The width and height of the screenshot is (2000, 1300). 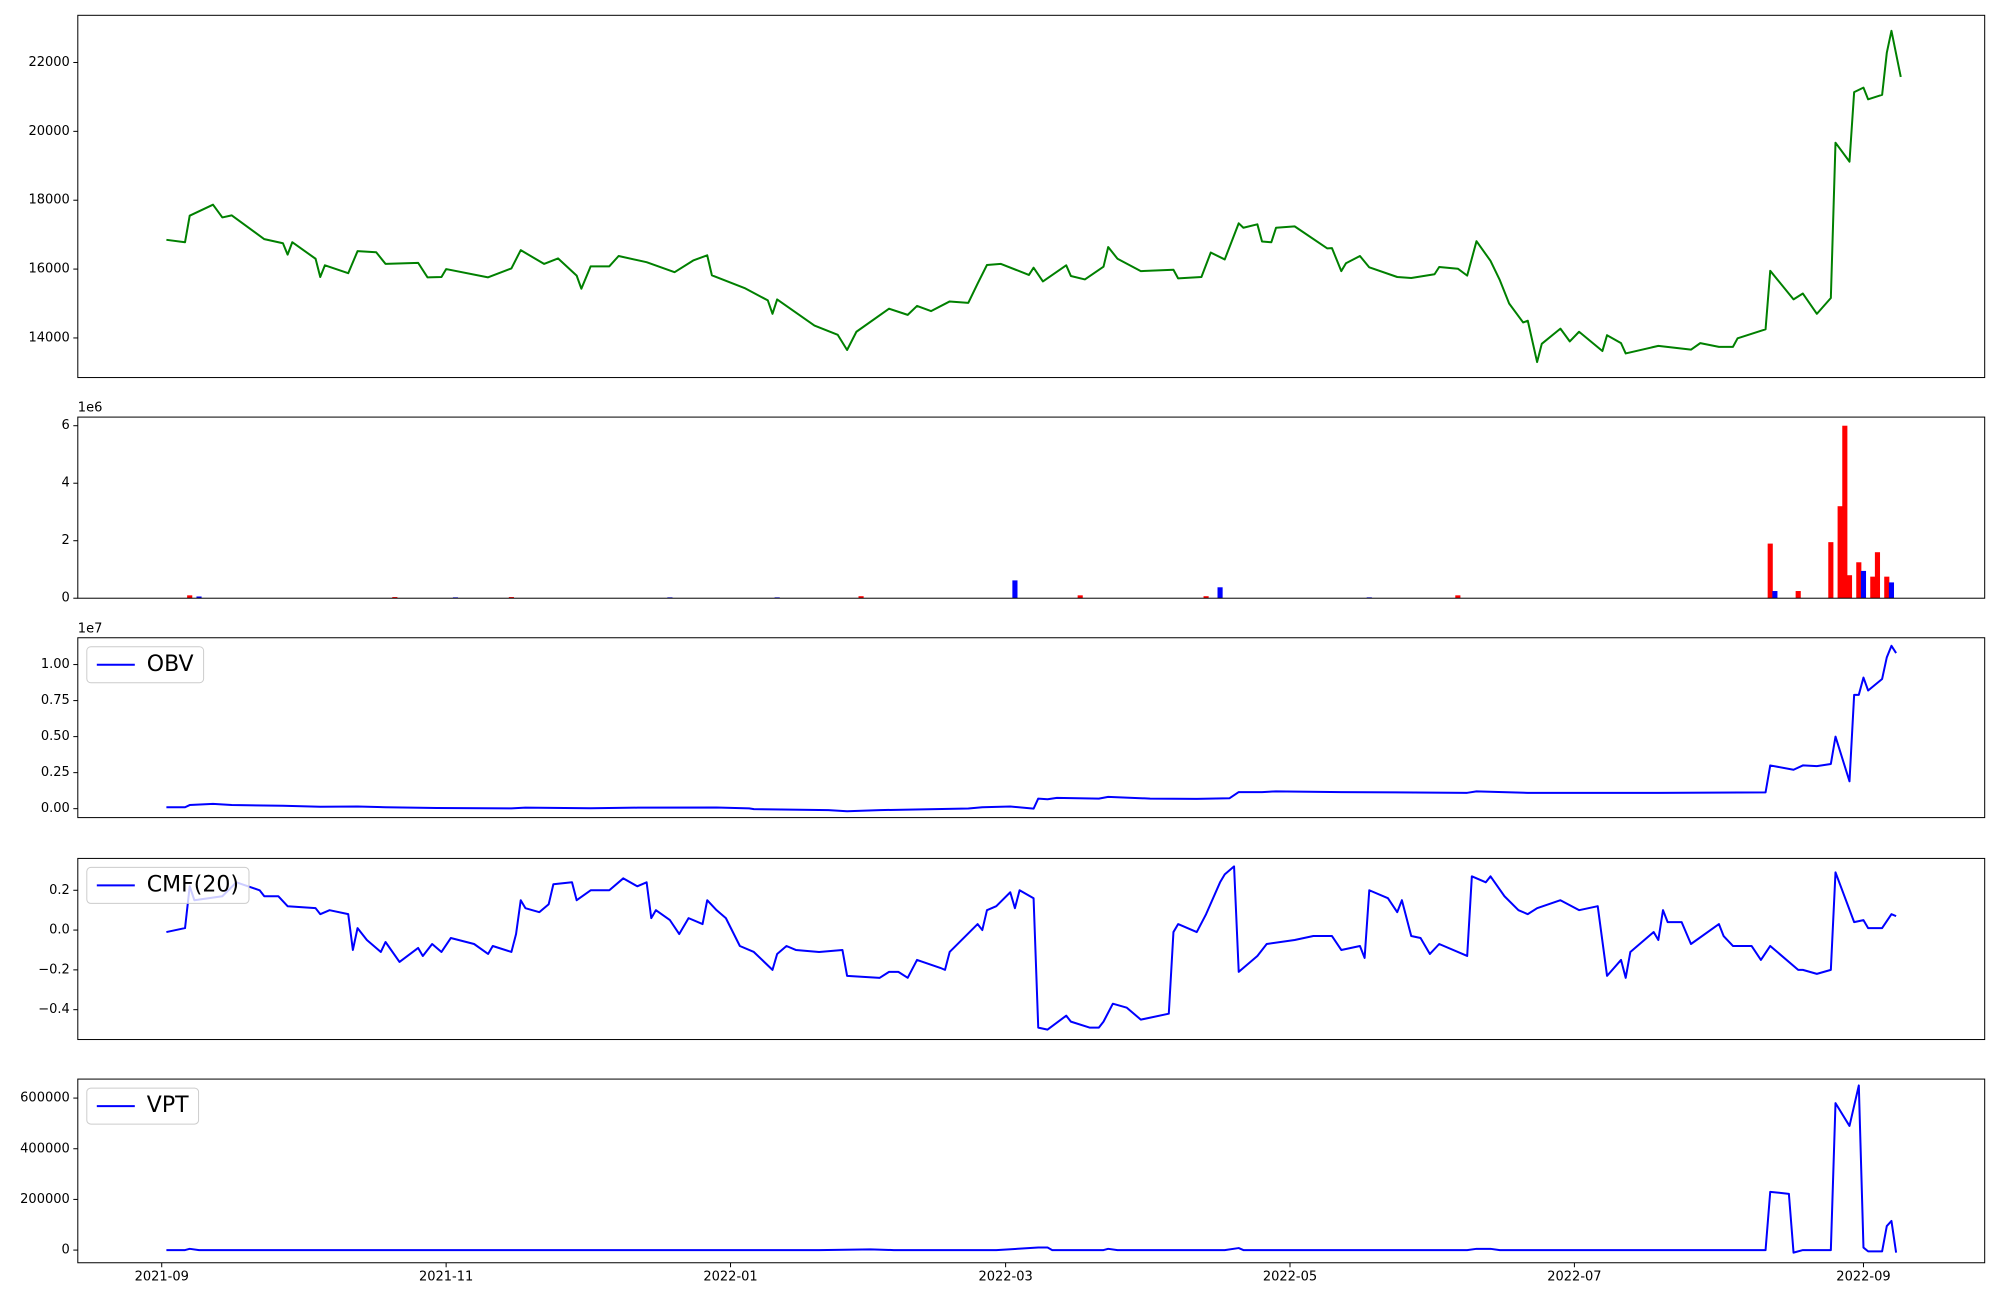 What do you see at coordinates (55, 772) in the screenshot?
I see `y-tick-label: 0.25` at bounding box center [55, 772].